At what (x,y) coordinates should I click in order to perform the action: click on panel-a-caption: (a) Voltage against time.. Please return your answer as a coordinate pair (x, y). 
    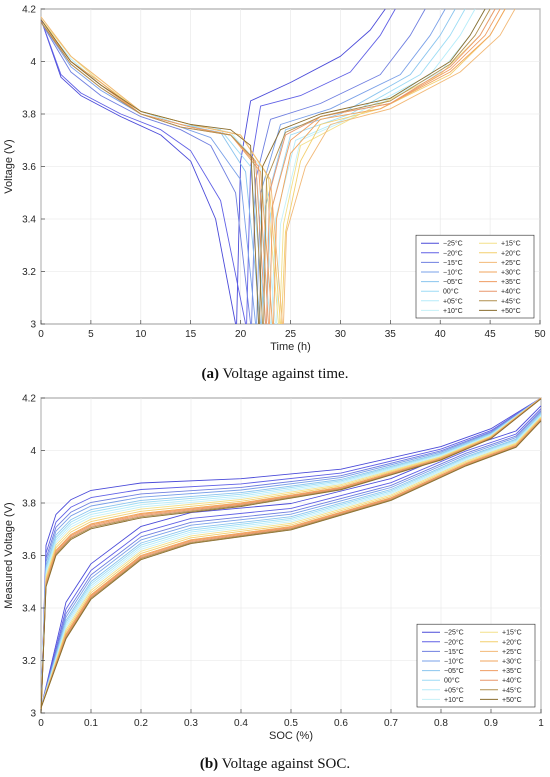
    Looking at the image, I should click on (275, 374).